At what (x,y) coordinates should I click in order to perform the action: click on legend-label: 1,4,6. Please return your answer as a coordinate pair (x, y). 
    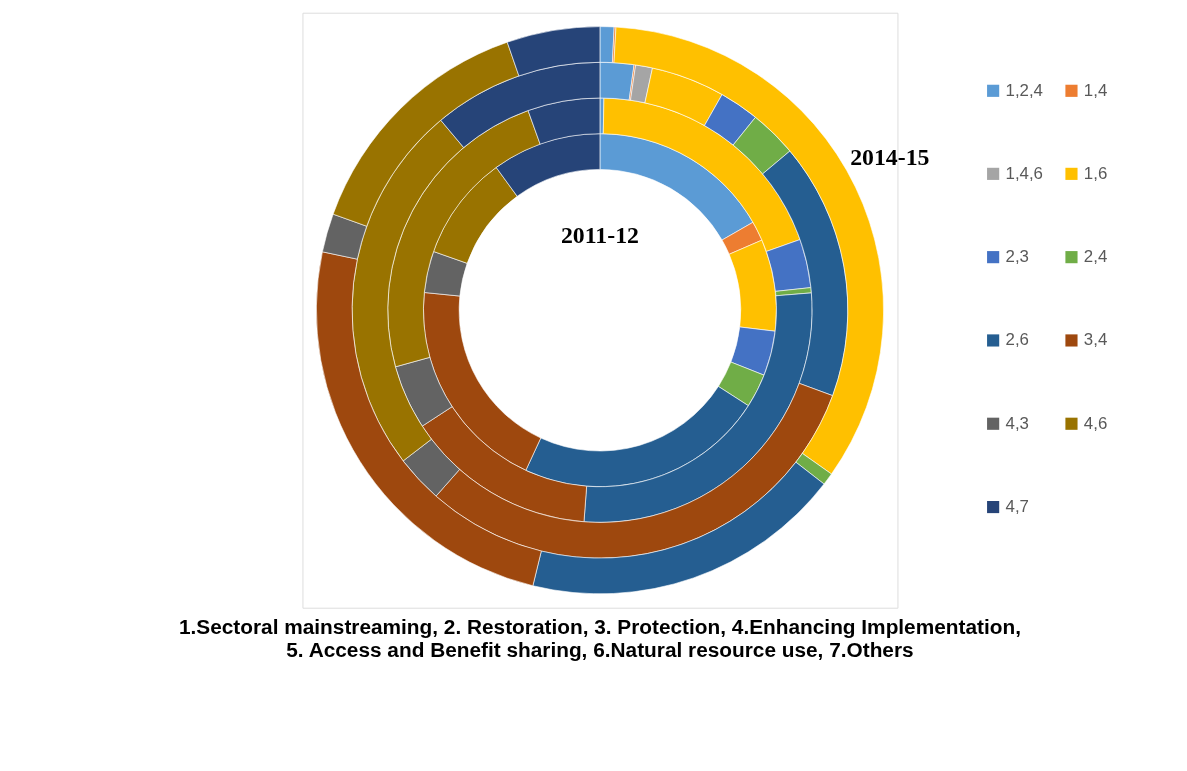
    Looking at the image, I should click on (1024, 173).